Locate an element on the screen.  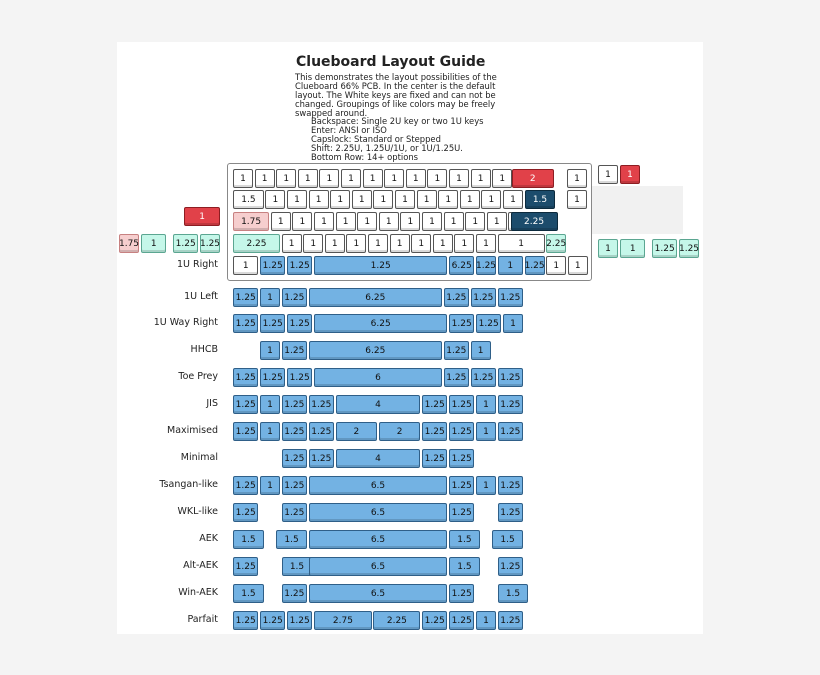
key-36: 1 is located at coordinates (388, 221).